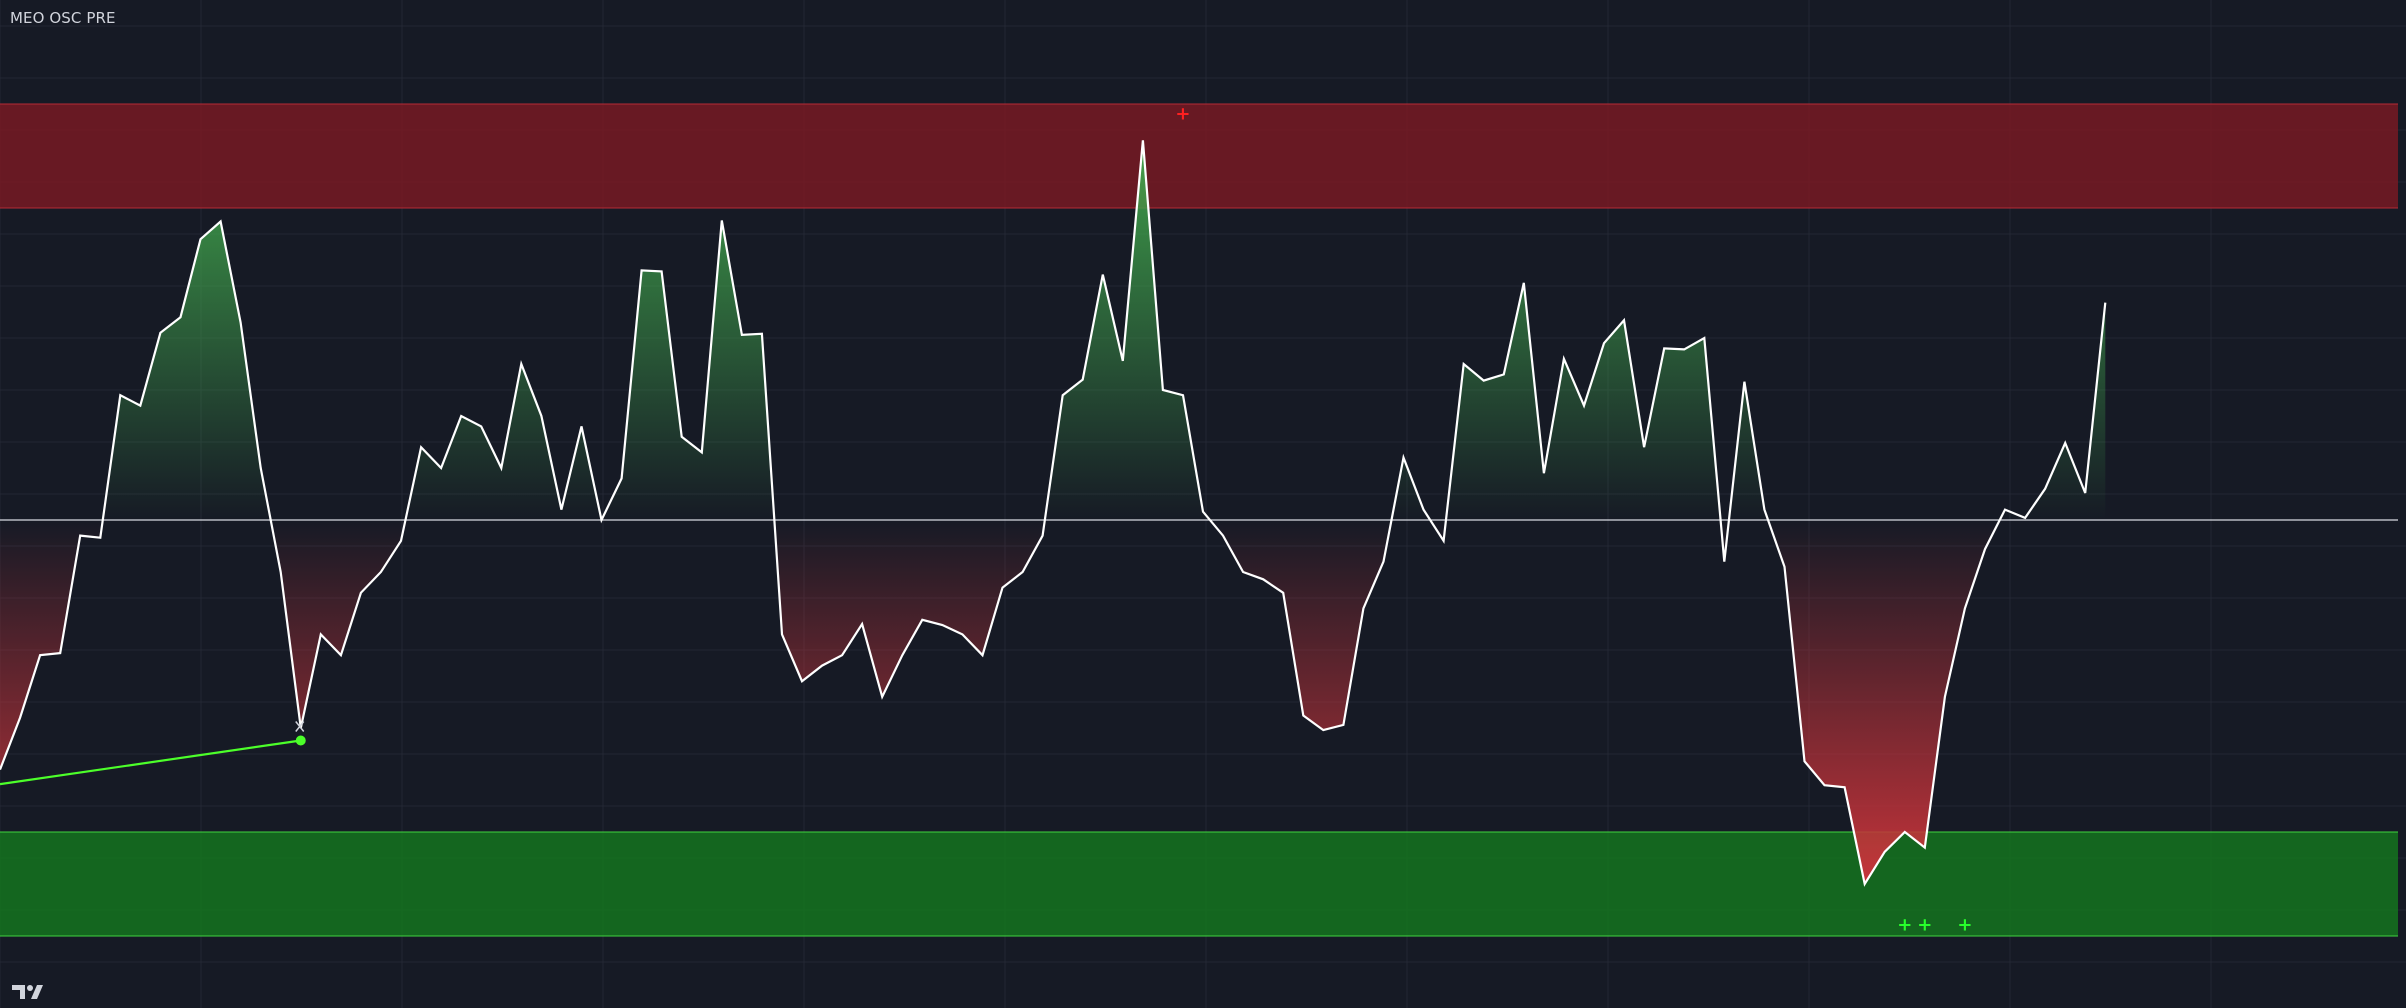  What do you see at coordinates (1199, 156) in the screenshot?
I see `overbought-zone` at bounding box center [1199, 156].